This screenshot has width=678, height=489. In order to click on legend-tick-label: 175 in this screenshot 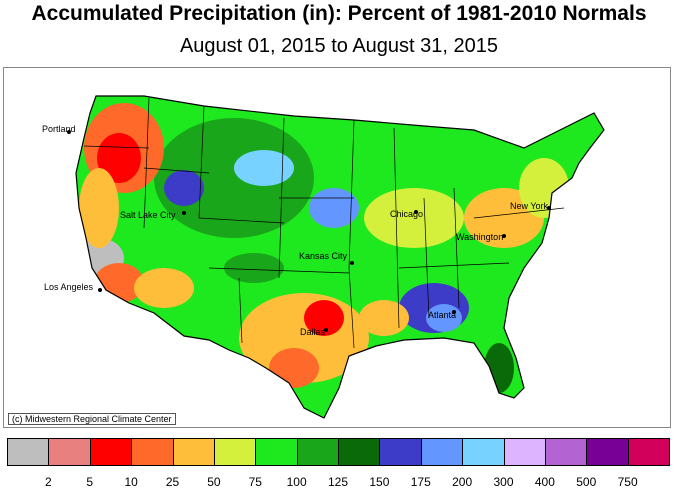, I will do `click(420, 482)`.